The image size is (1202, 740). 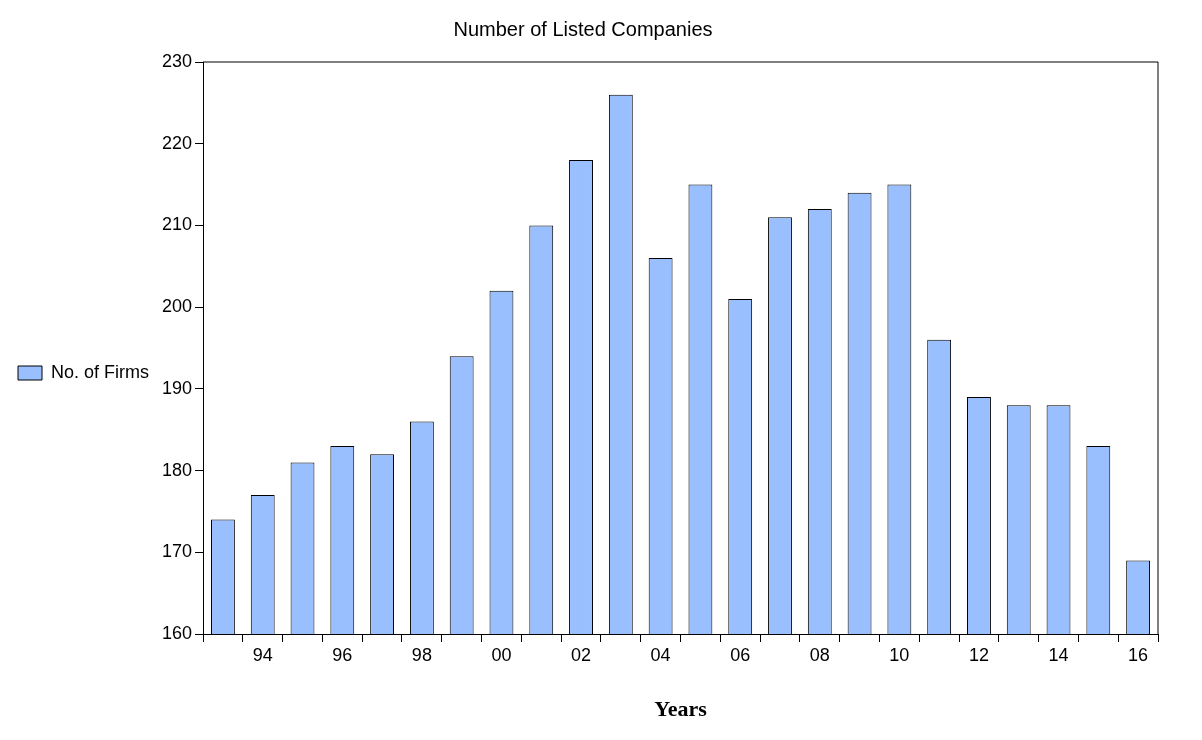 What do you see at coordinates (177, 142) in the screenshot?
I see `y-tick-label: 220` at bounding box center [177, 142].